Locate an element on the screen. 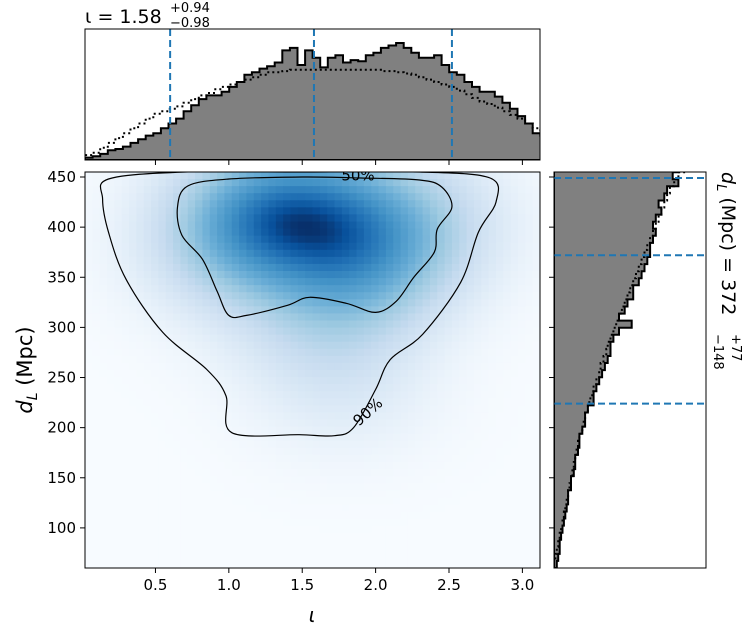  right-title-sub: −148 is located at coordinates (717, 352).